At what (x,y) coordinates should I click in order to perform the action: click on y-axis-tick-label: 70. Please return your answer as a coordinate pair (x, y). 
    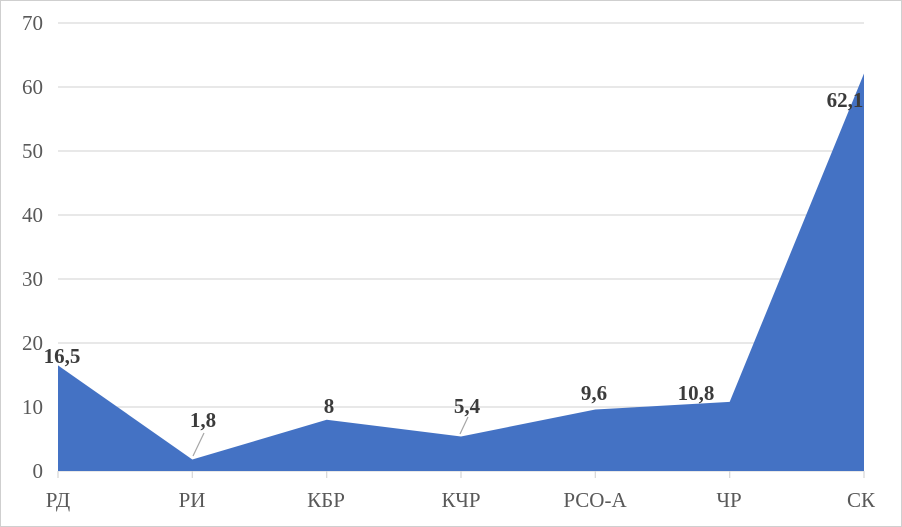
    Looking at the image, I should click on (32, 23).